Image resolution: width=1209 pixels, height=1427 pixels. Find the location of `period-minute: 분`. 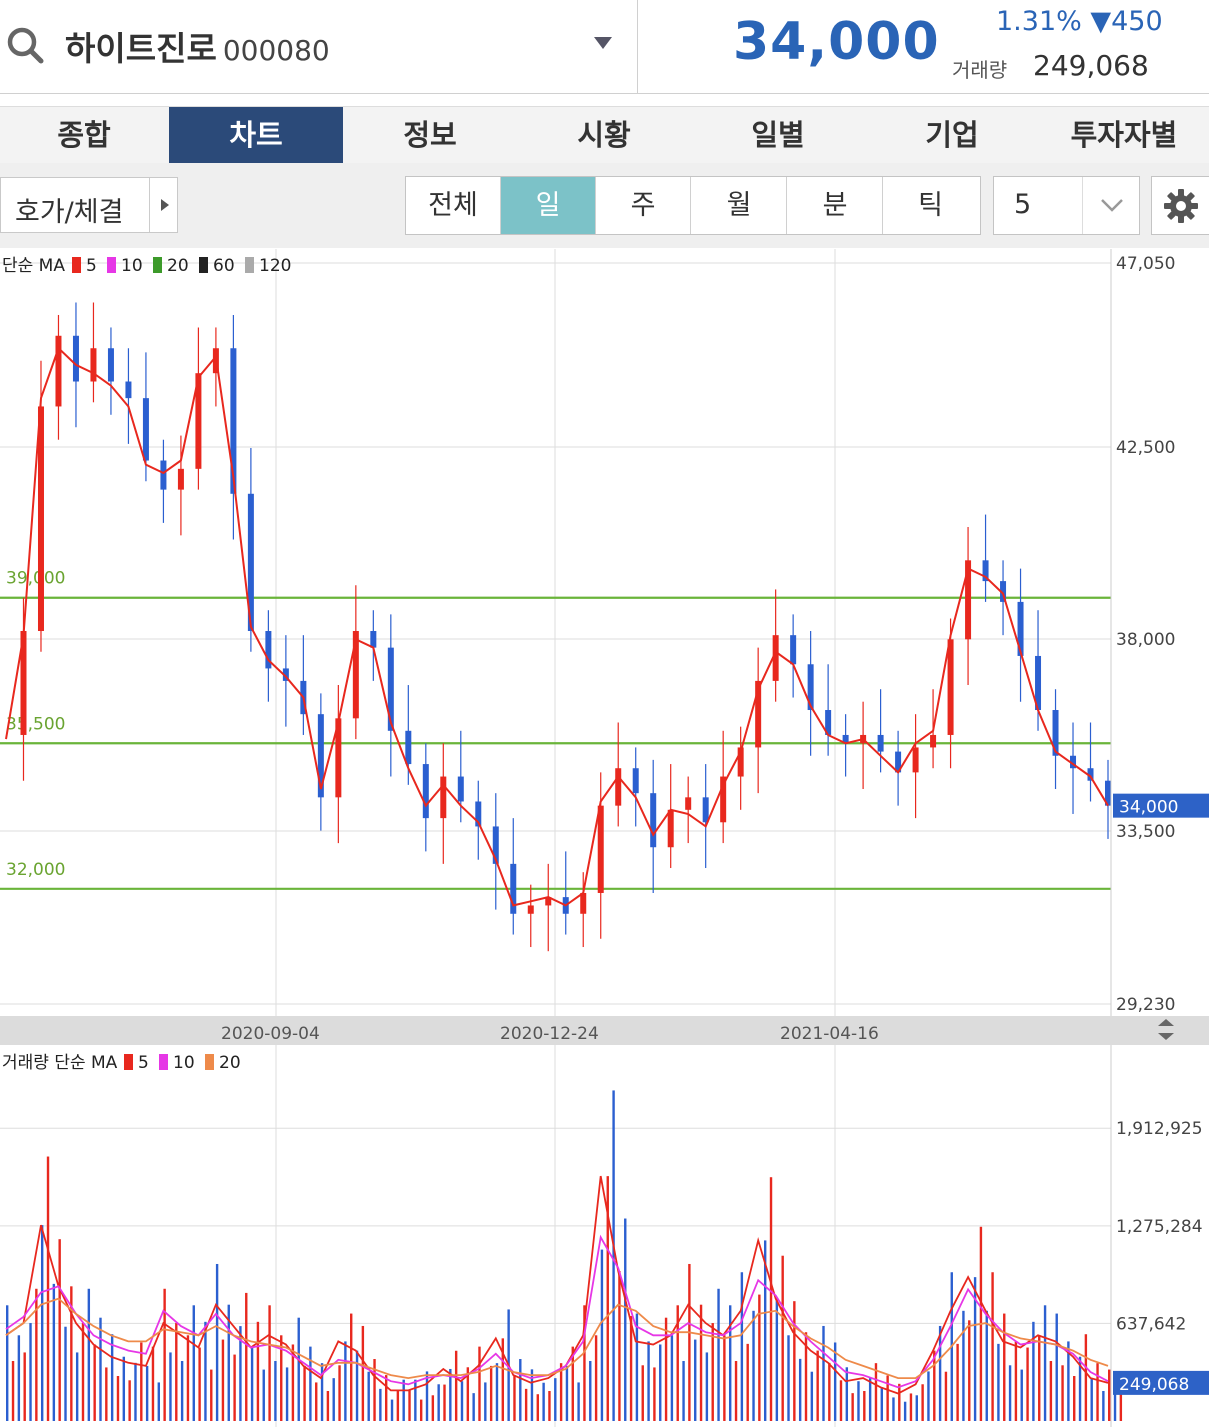

period-minute: 분 is located at coordinates (835, 205).